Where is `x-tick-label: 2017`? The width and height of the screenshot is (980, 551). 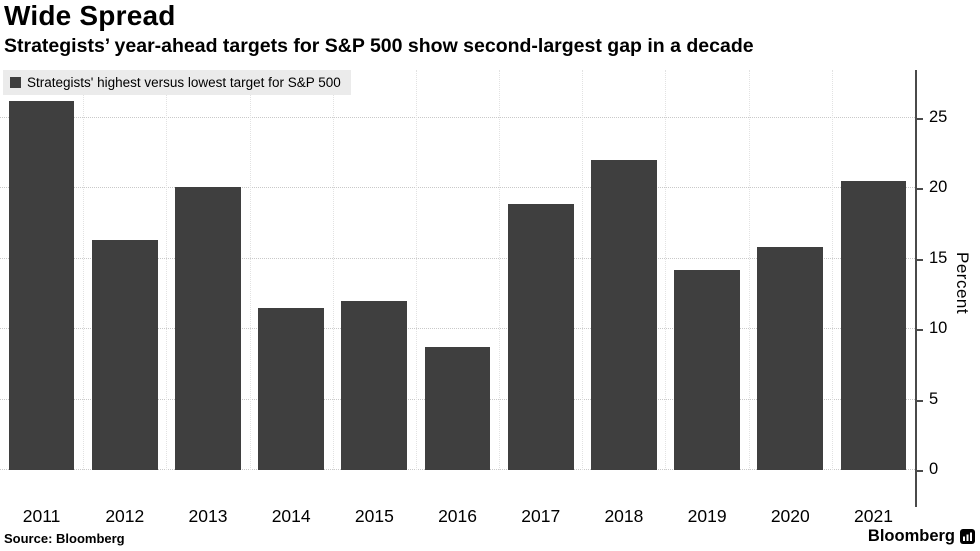 x-tick-label: 2017 is located at coordinates (541, 516).